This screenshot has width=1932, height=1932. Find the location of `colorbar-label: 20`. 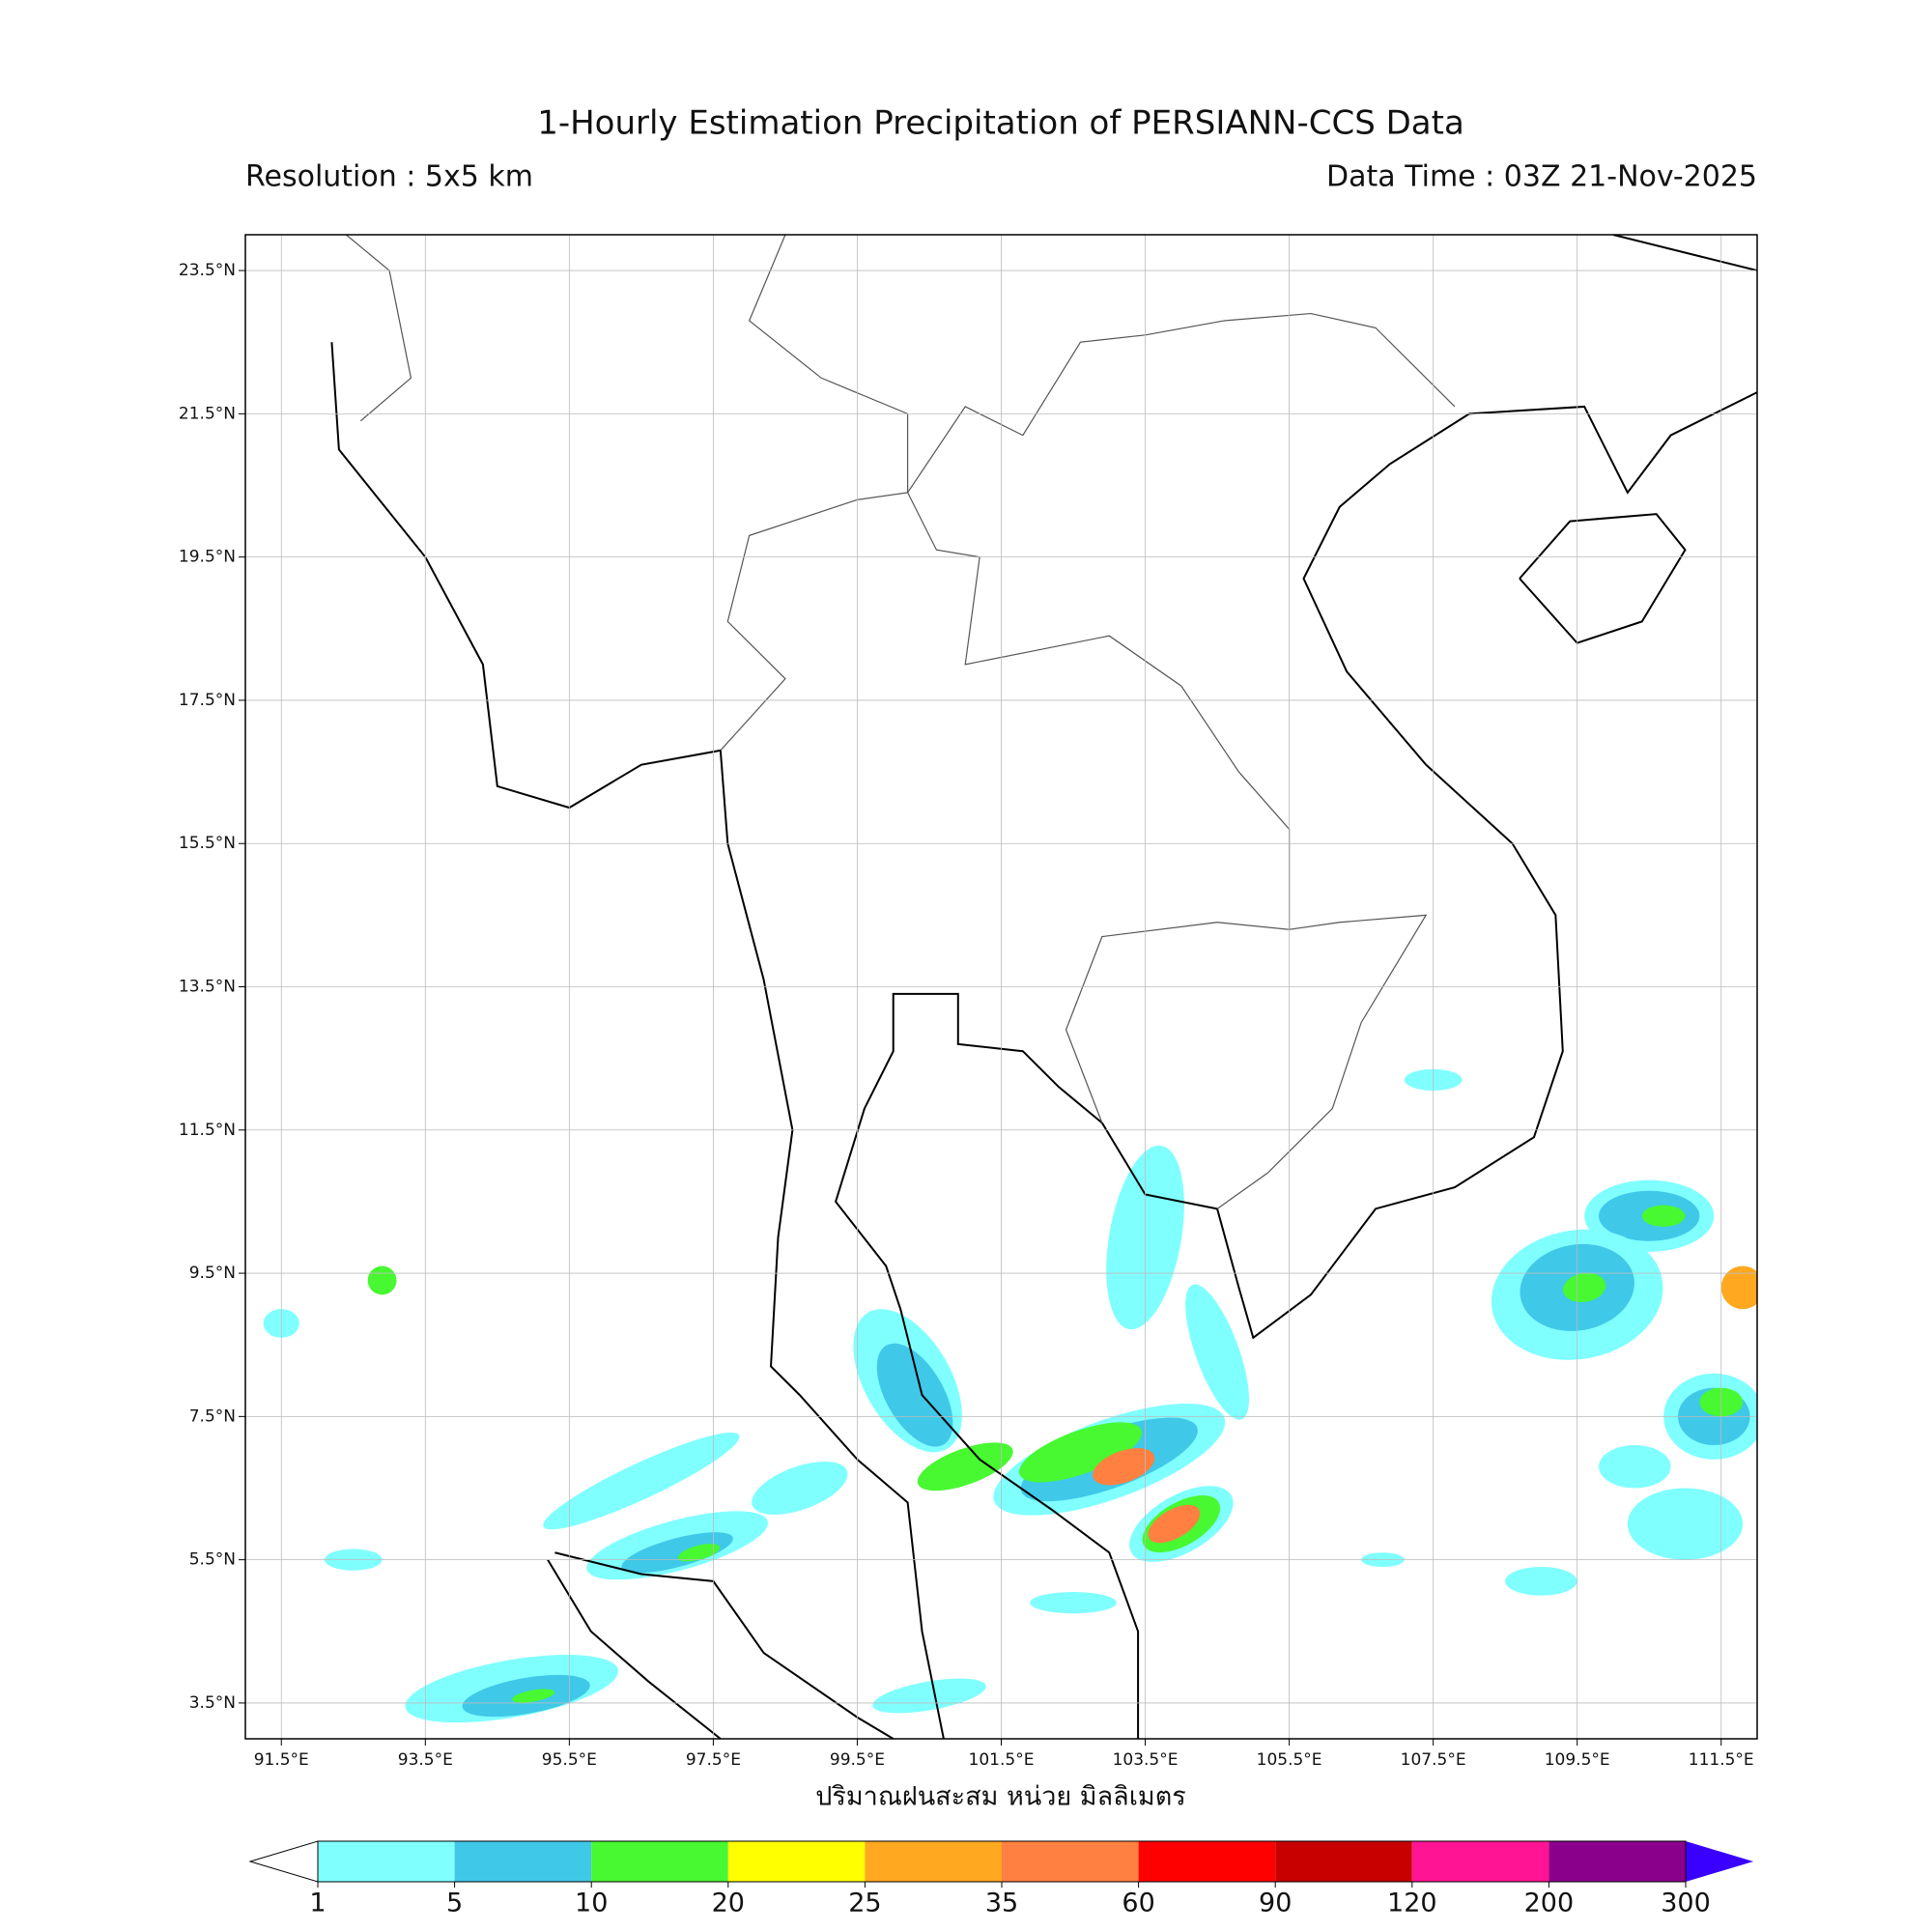

colorbar-label: 20 is located at coordinates (728, 1903).